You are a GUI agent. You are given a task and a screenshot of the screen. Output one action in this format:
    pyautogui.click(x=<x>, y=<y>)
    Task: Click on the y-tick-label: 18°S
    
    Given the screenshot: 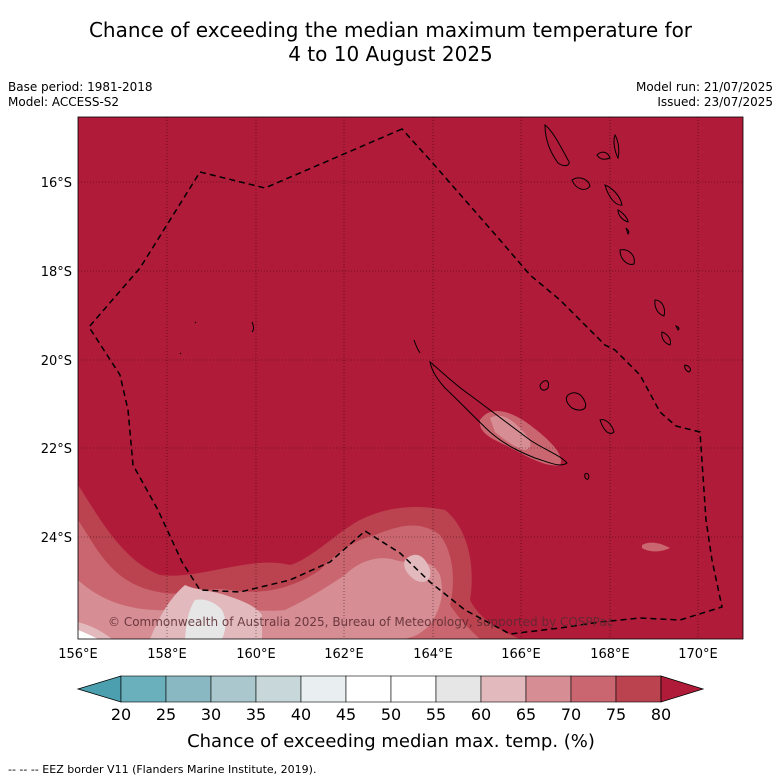 What is the action you would take?
    pyautogui.click(x=56, y=272)
    